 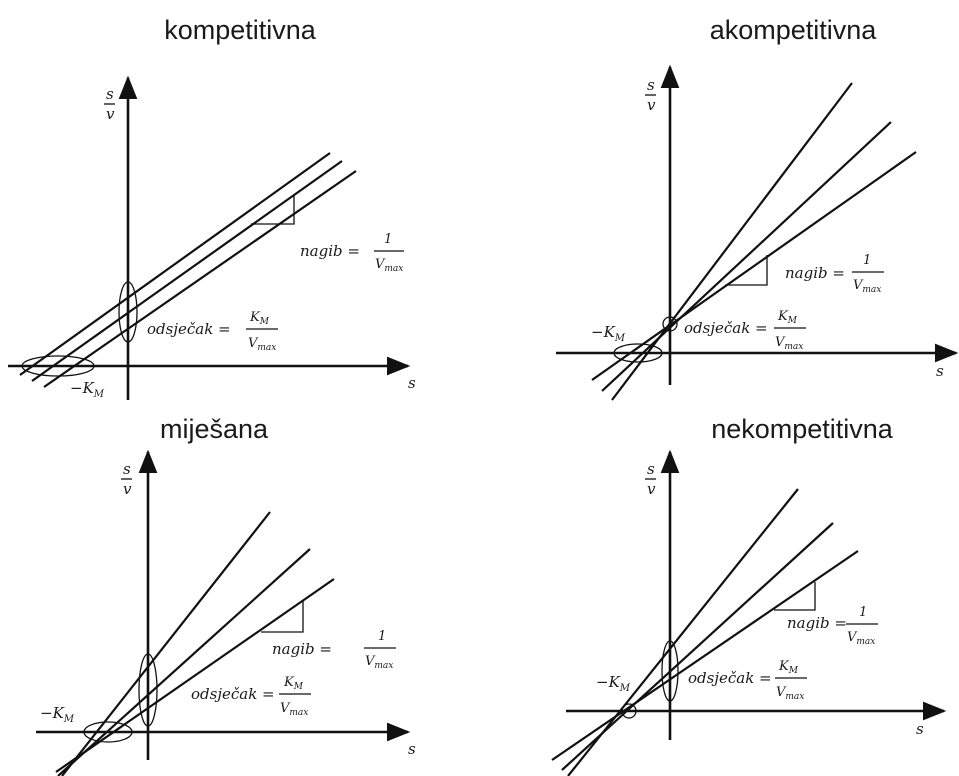 I want to click on panel-title-competitive: kompetitivna, so click(x=240, y=30).